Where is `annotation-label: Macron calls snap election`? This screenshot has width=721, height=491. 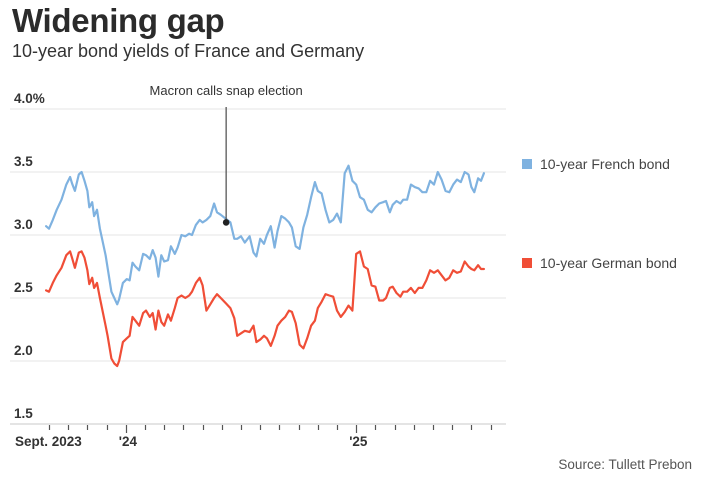 annotation-label: Macron calls snap election is located at coordinates (226, 90).